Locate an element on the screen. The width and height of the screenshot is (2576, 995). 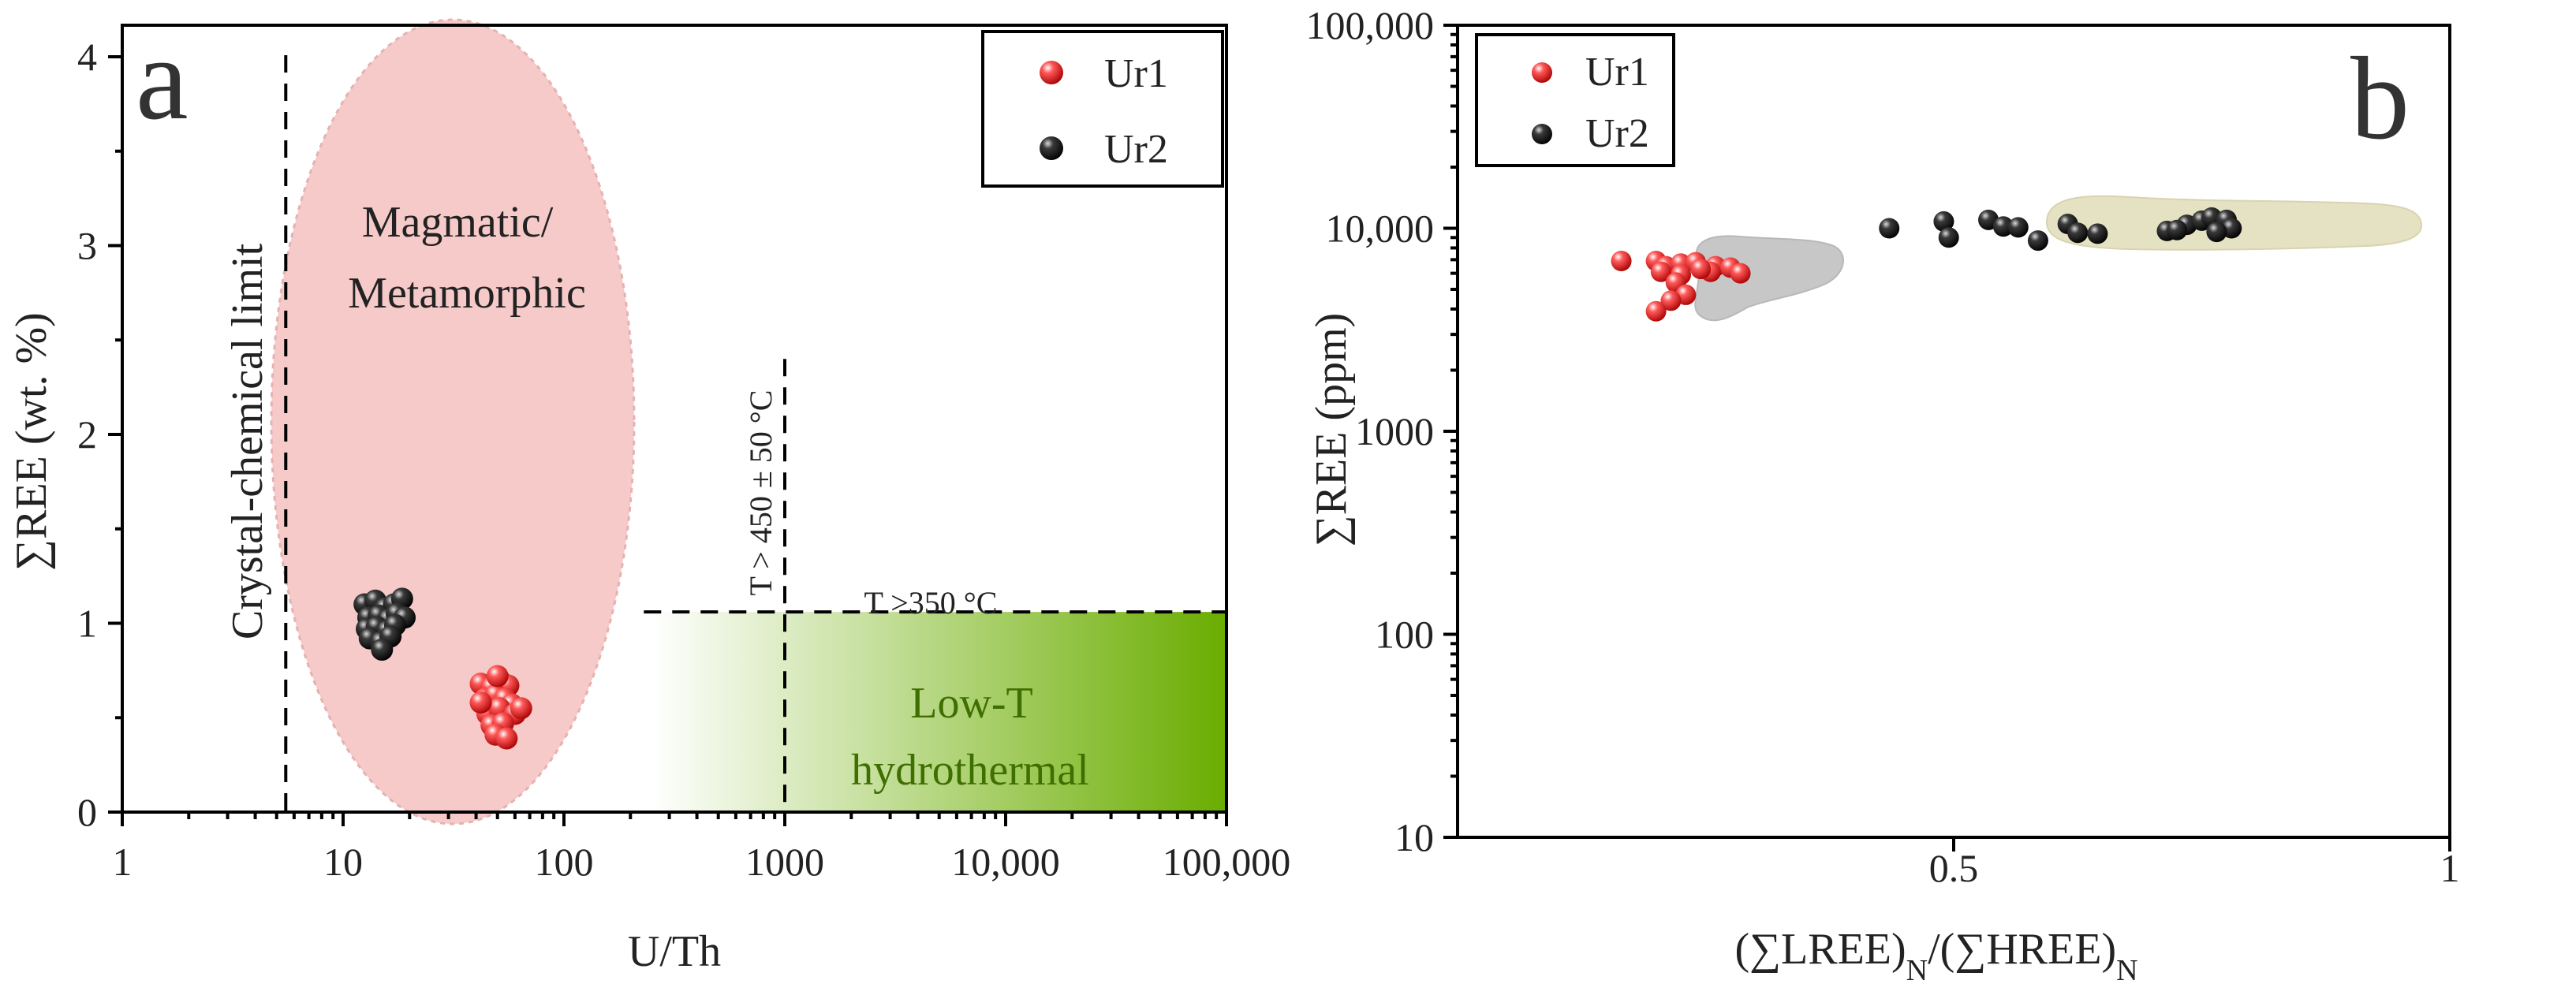
b-legend-label-ur2: Ur2 is located at coordinates (1617, 133).